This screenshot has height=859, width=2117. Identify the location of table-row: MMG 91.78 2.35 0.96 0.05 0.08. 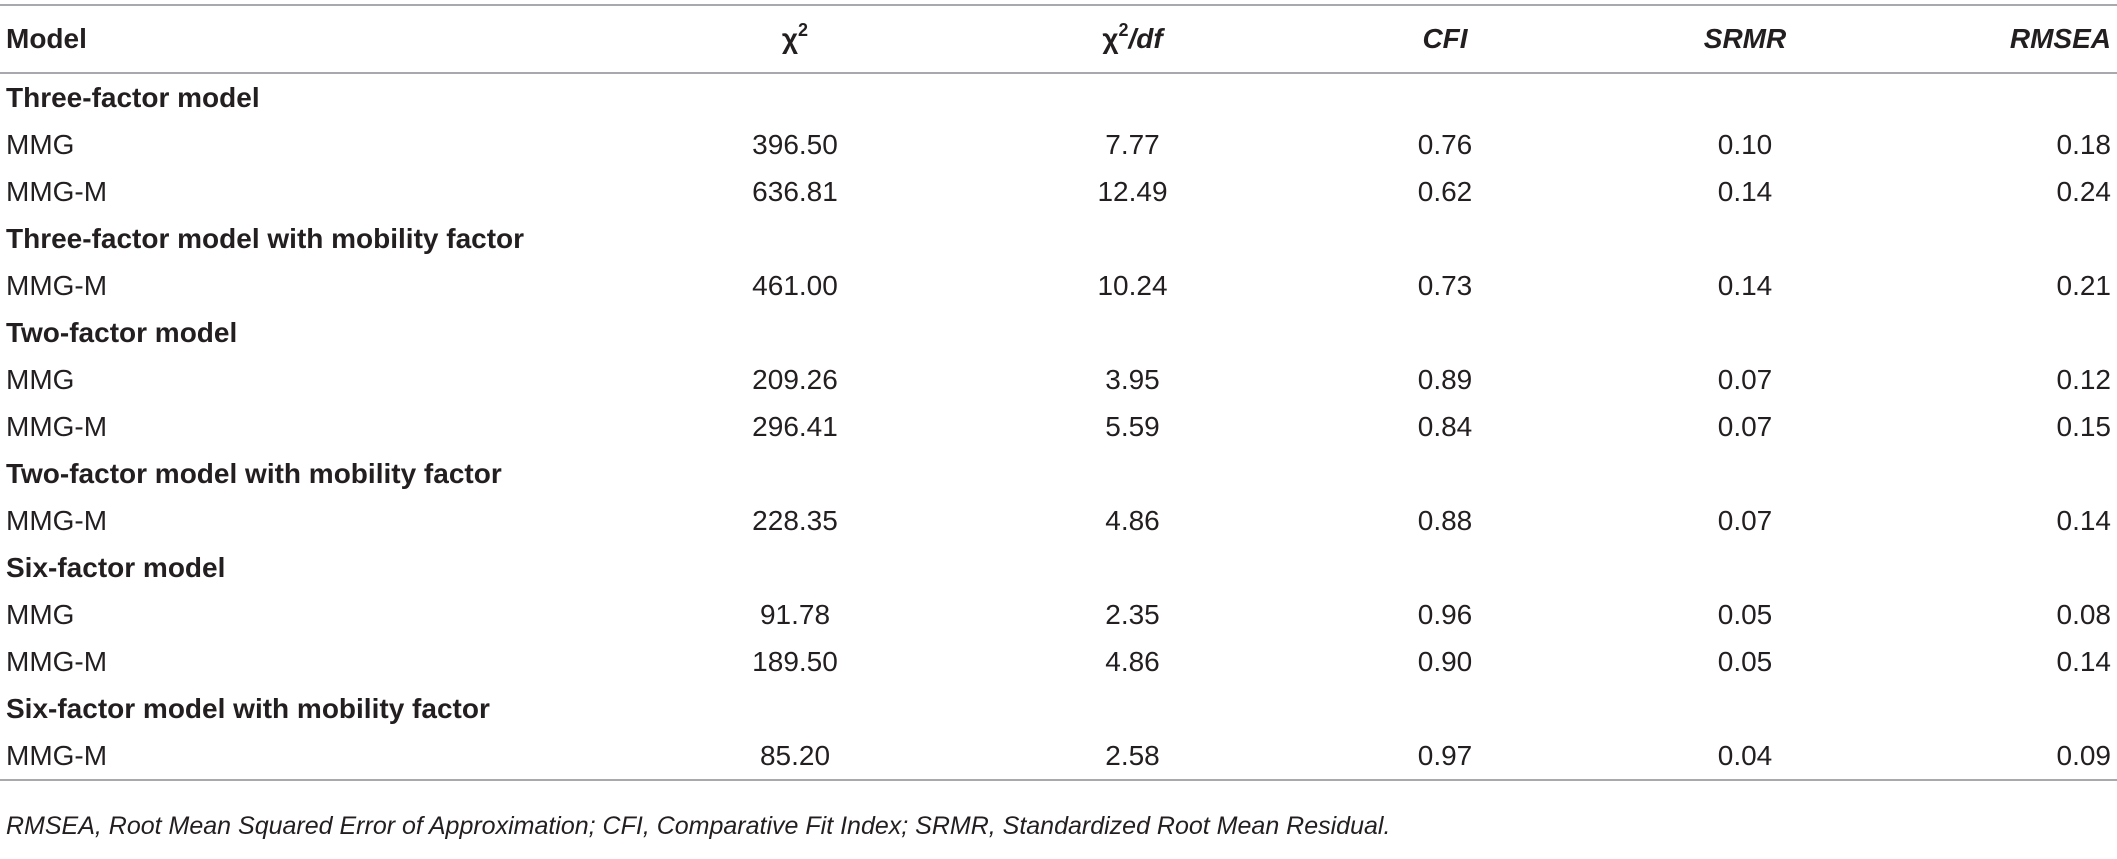
(1058, 614).